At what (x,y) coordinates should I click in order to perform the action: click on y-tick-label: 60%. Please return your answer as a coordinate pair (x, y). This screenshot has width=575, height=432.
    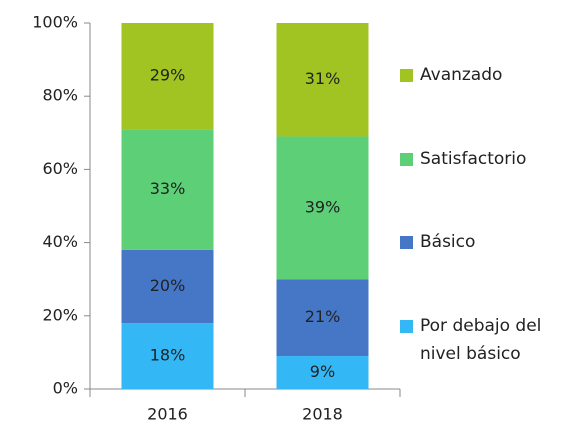
    Looking at the image, I should click on (60, 168).